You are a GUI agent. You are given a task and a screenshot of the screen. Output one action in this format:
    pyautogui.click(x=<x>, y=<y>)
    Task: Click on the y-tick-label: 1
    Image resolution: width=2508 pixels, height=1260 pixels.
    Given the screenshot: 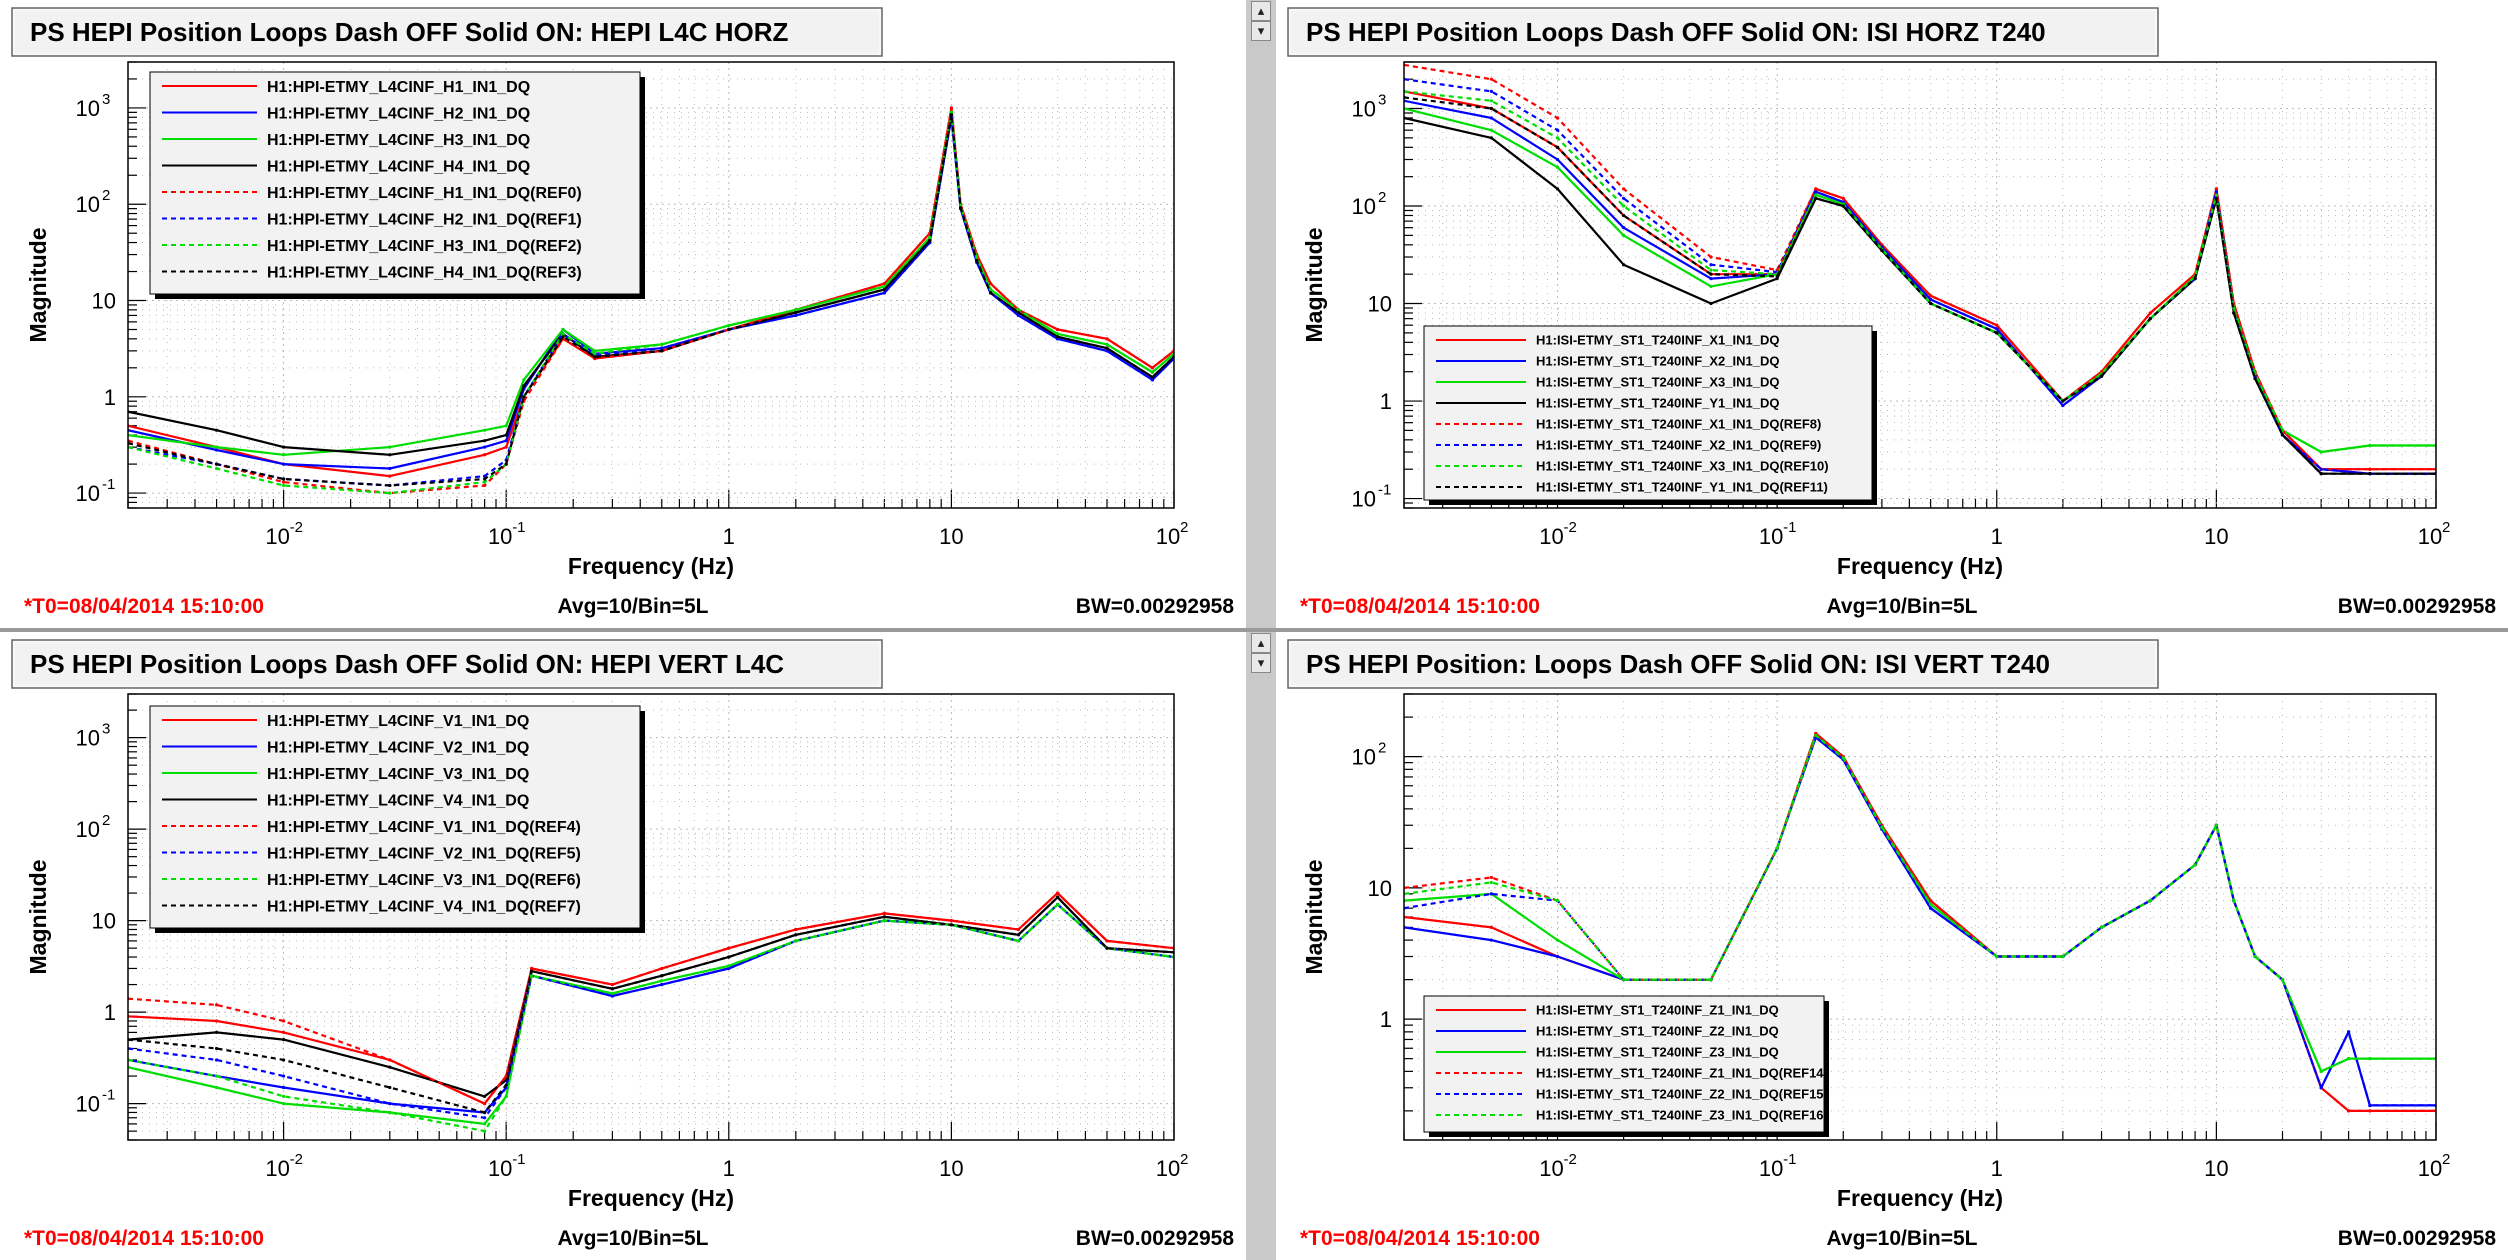 What is the action you would take?
    pyautogui.click(x=1386, y=401)
    